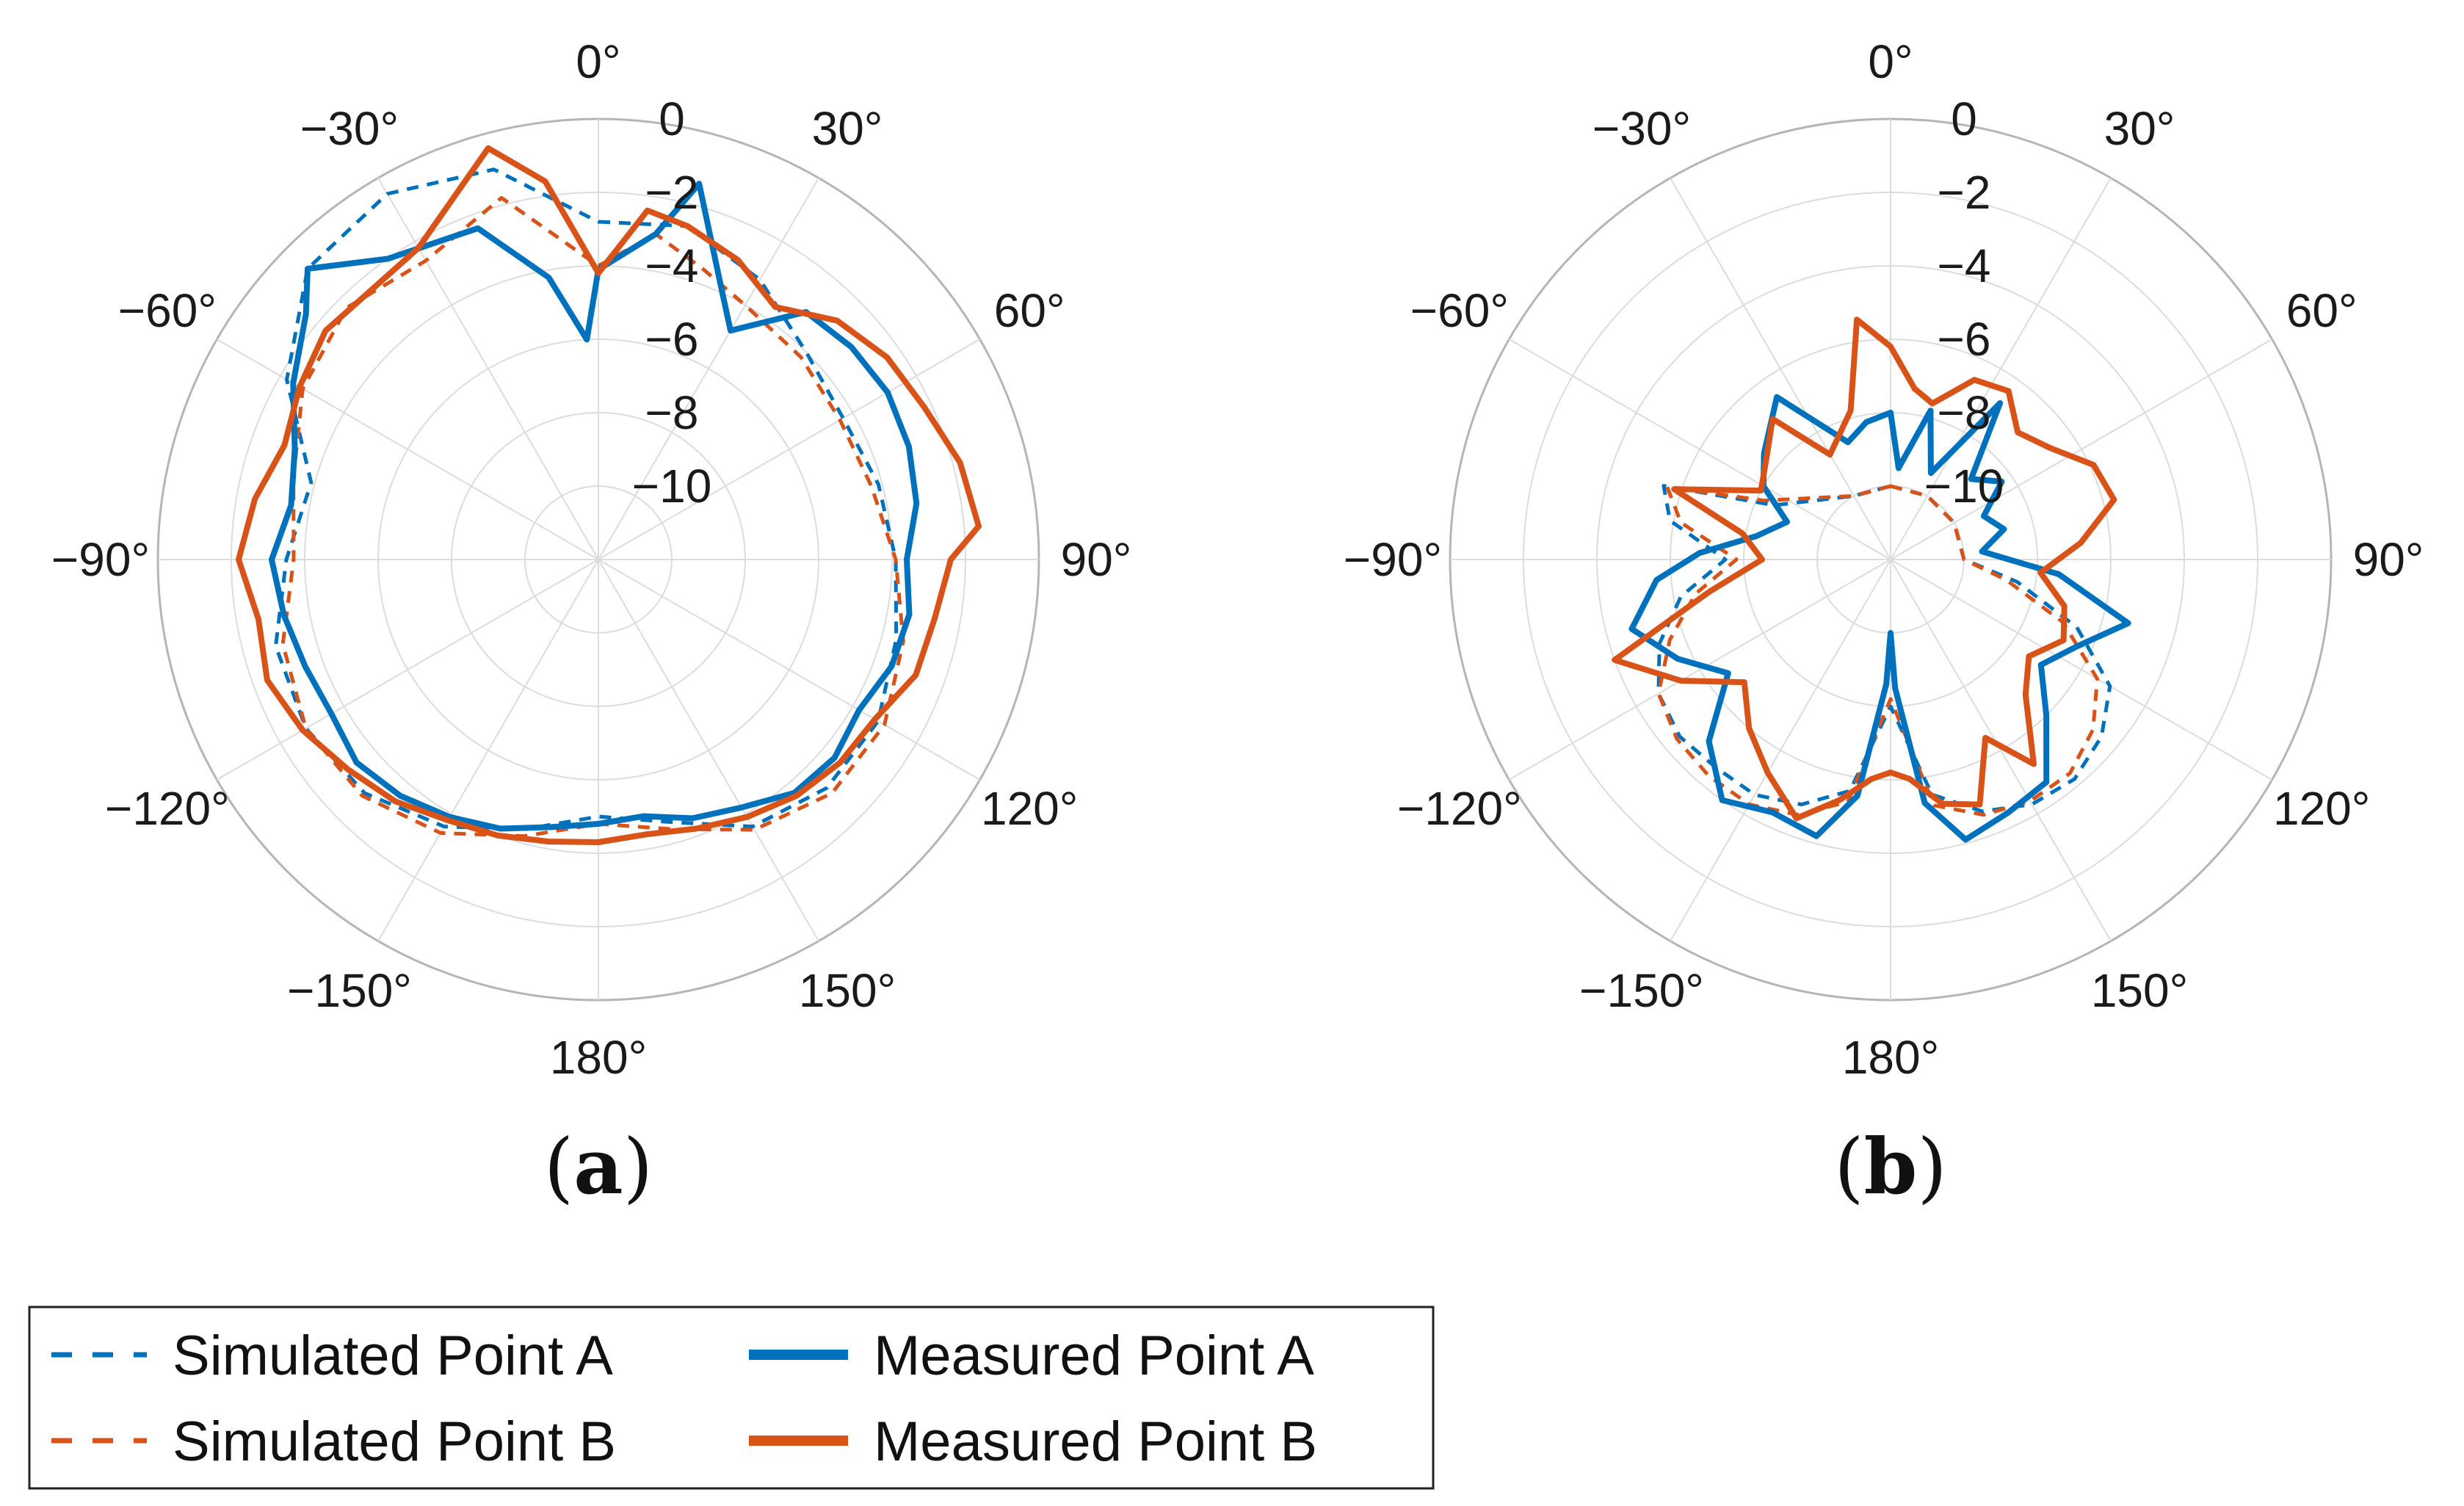 The image size is (2464, 1506). Describe the element at coordinates (1890, 1166) in the screenshot. I see `panel-label-b: (b)` at that location.